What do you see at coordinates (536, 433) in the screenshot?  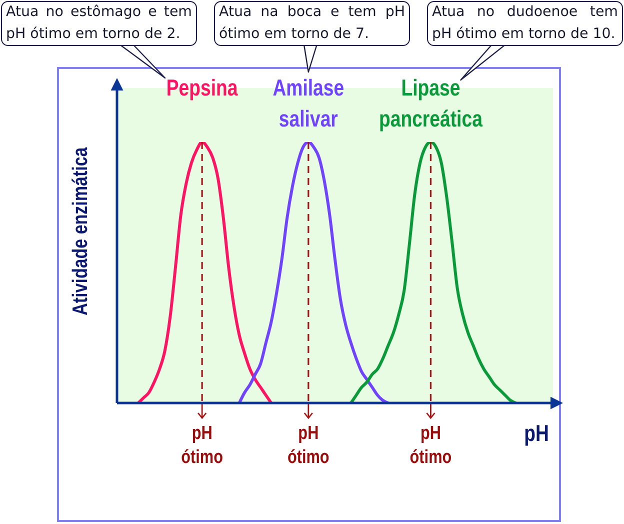 I see `x-axis-title: pH` at bounding box center [536, 433].